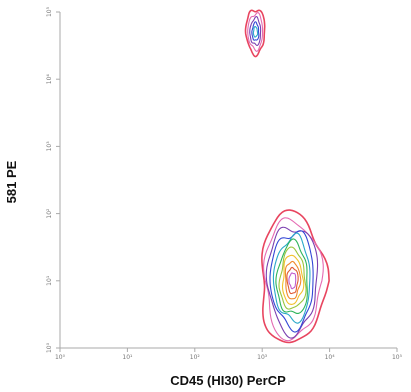 Image resolution: width=411 pixels, height=392 pixels. Describe the element at coordinates (330, 357) in the screenshot. I see `x-tick-label: 10⁴` at that location.